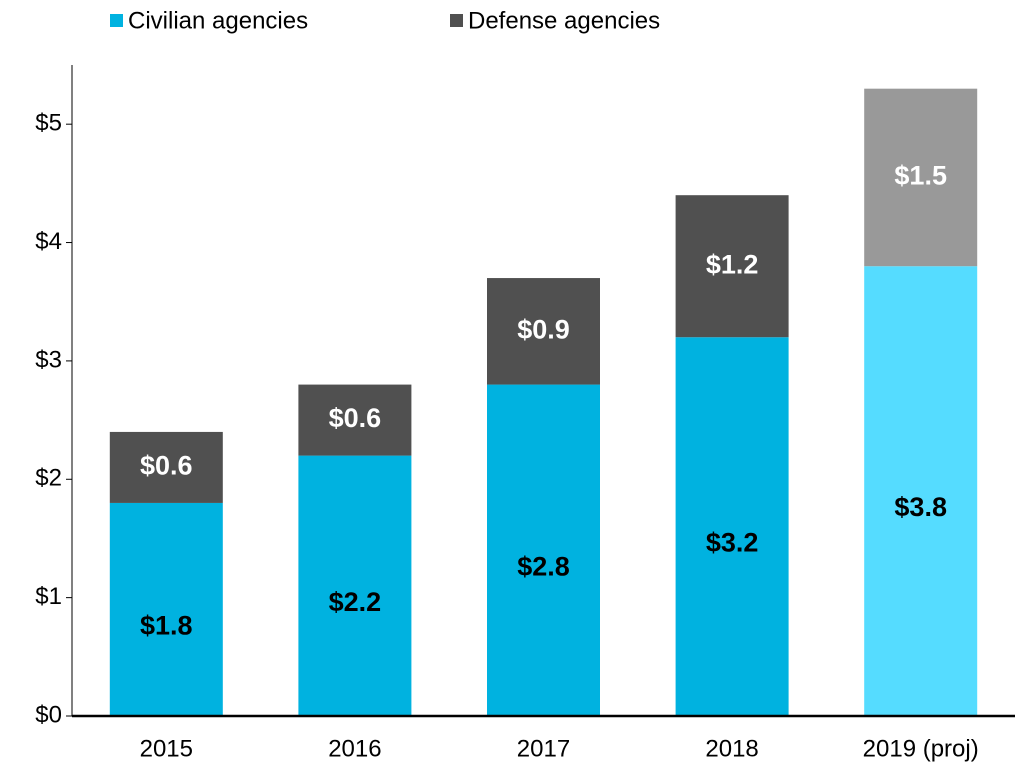 The image size is (1025, 766). I want to click on value-label: $0.9, so click(543, 329).